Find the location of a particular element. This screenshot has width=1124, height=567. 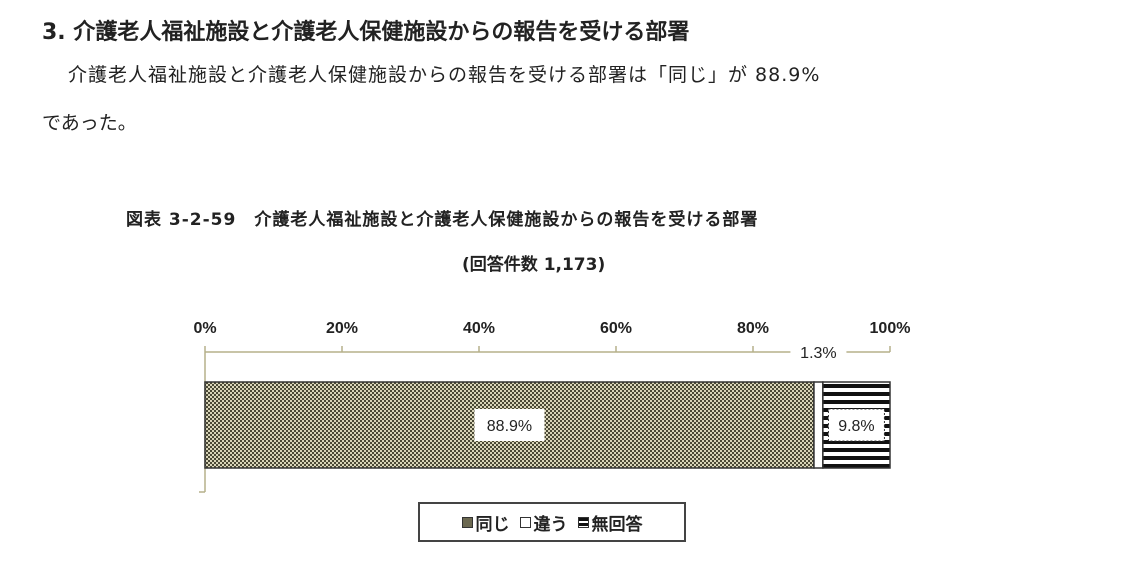

x-tick-label: 0% is located at coordinates (204, 328).